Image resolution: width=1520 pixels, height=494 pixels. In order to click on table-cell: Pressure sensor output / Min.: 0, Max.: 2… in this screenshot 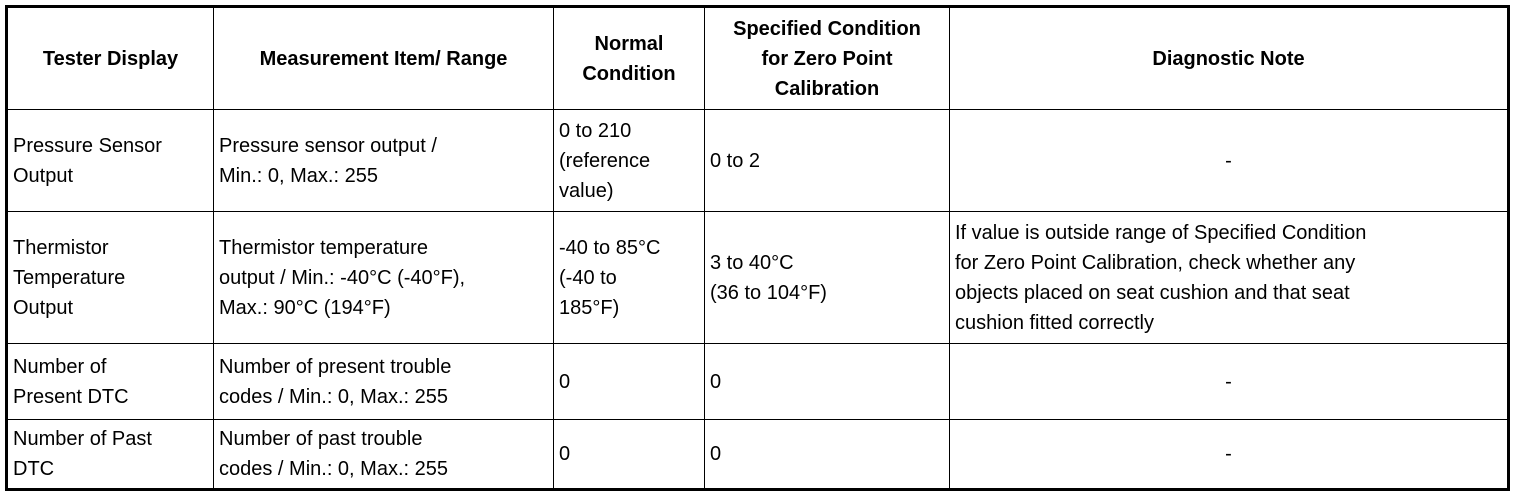, I will do `click(383, 160)`.